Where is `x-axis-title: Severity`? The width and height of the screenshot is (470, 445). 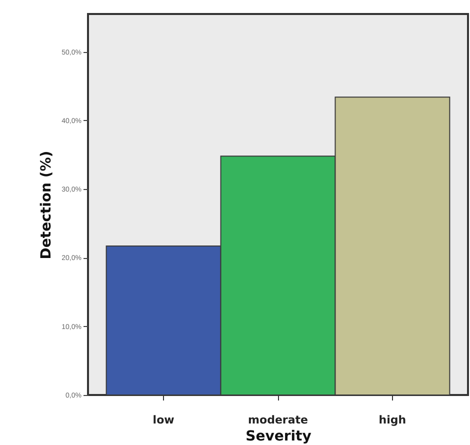 x-axis-title: Severity is located at coordinates (279, 436).